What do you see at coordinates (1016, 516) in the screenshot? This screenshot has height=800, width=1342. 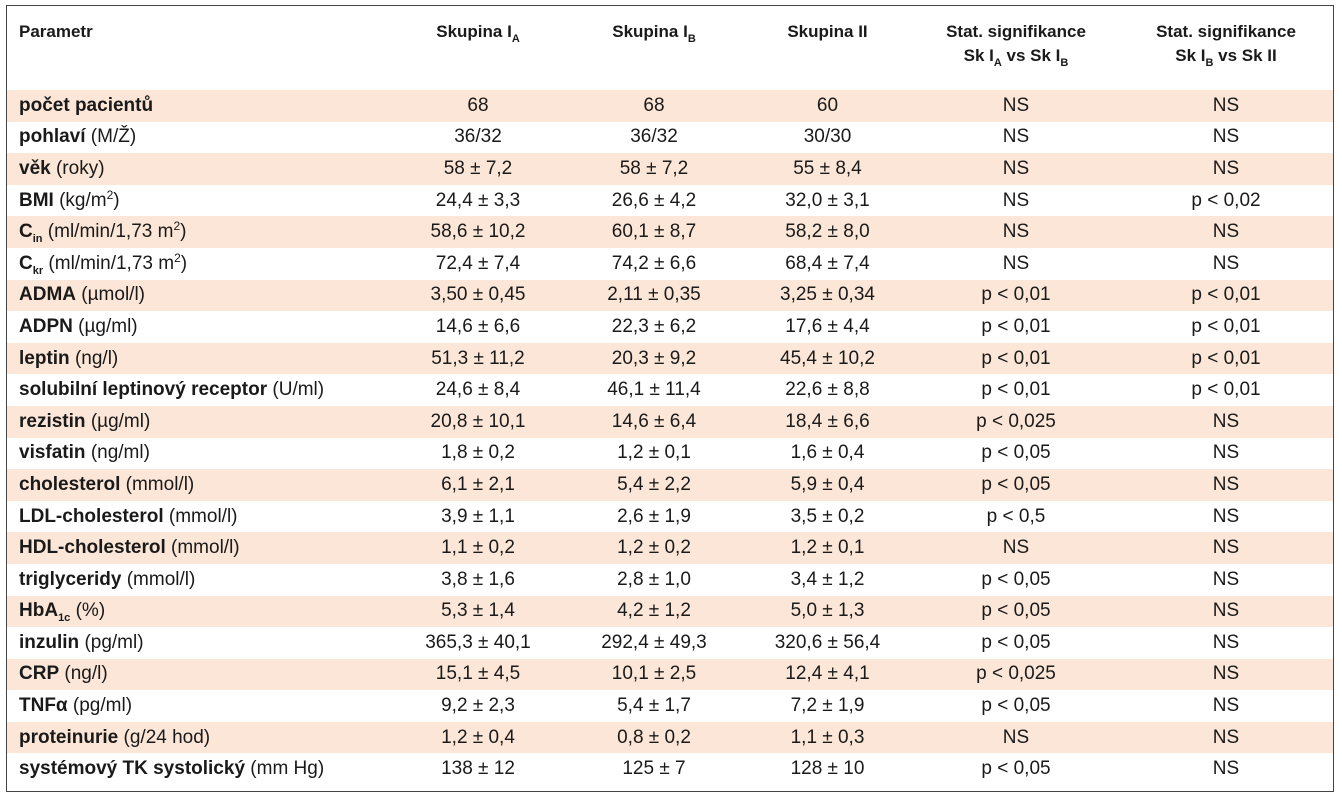 I see `sig-ia-vs-ib-cell: p < 0,5` at bounding box center [1016, 516].